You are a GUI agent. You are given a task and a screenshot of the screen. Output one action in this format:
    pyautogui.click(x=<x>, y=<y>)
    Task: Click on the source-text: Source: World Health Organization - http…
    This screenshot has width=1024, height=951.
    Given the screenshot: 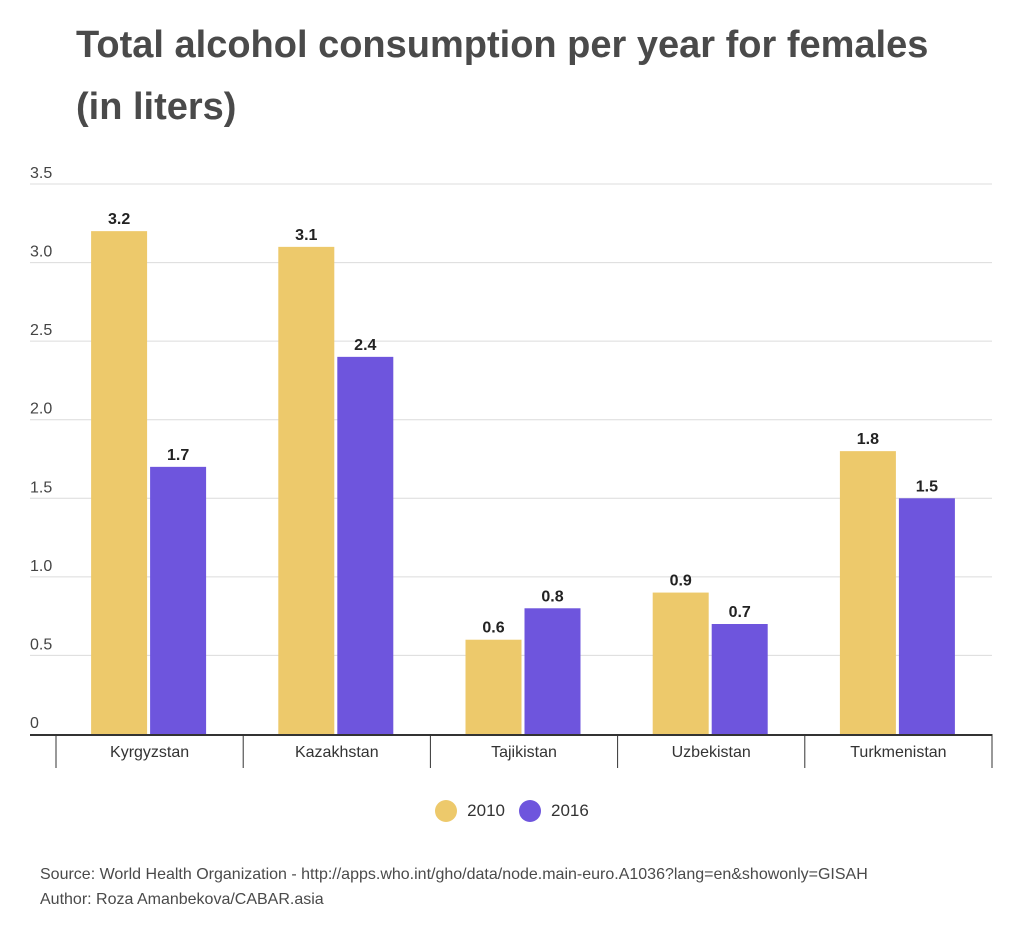 What is the action you would take?
    pyautogui.click(x=454, y=874)
    